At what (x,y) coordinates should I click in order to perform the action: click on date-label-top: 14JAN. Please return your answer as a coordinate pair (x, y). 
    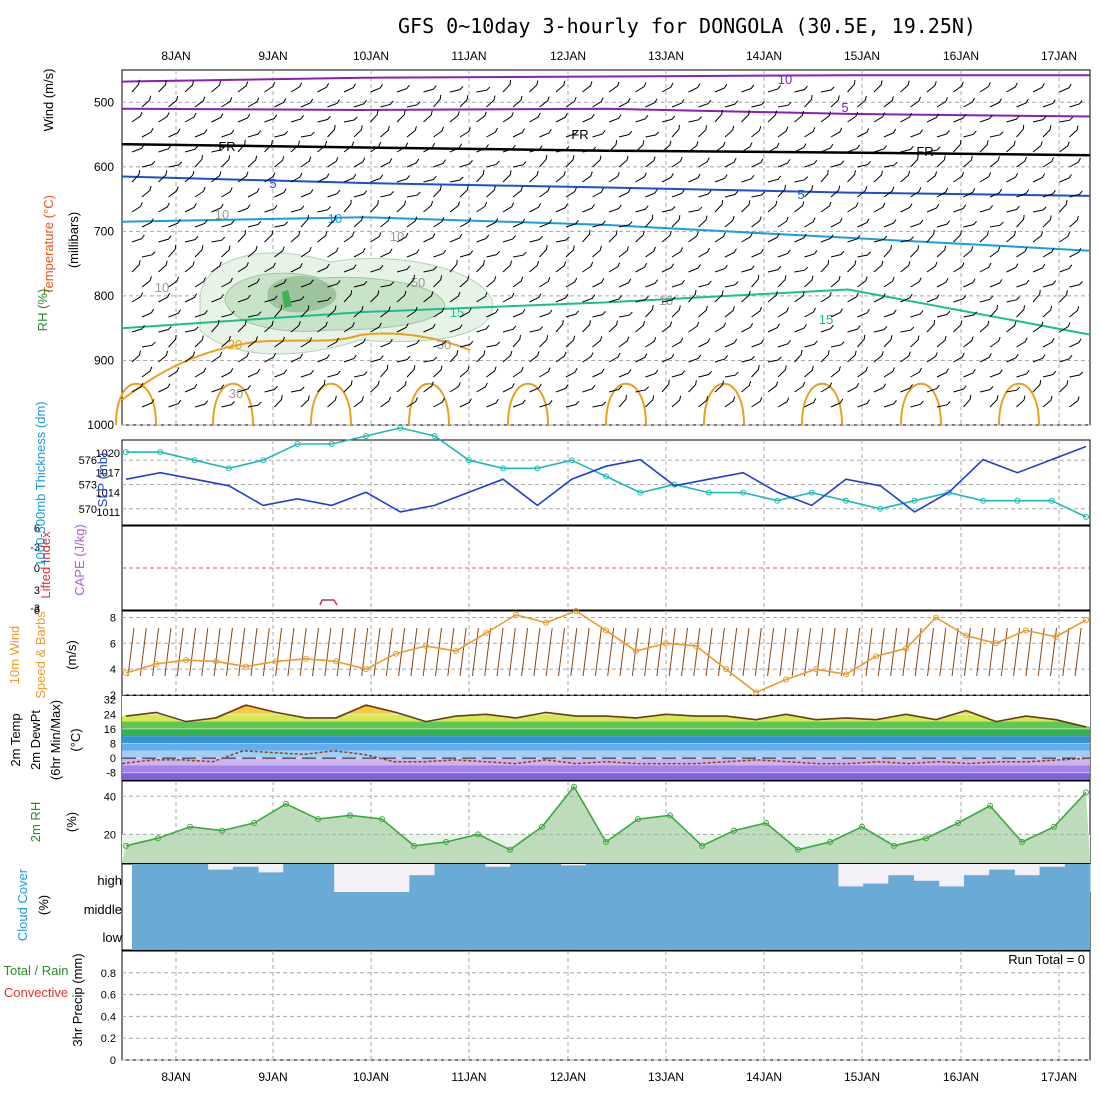
    Looking at the image, I should click on (764, 56).